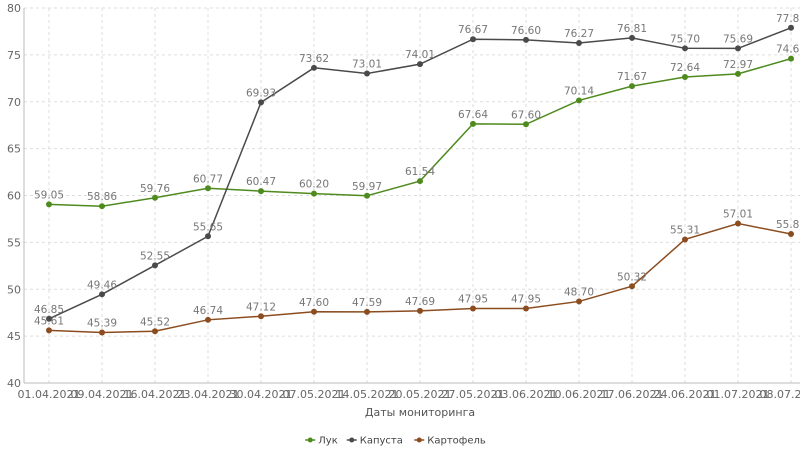 This screenshot has width=800, height=450. Describe the element at coordinates (685, 39) in the screenshot. I see `data-label: 75.70` at that location.